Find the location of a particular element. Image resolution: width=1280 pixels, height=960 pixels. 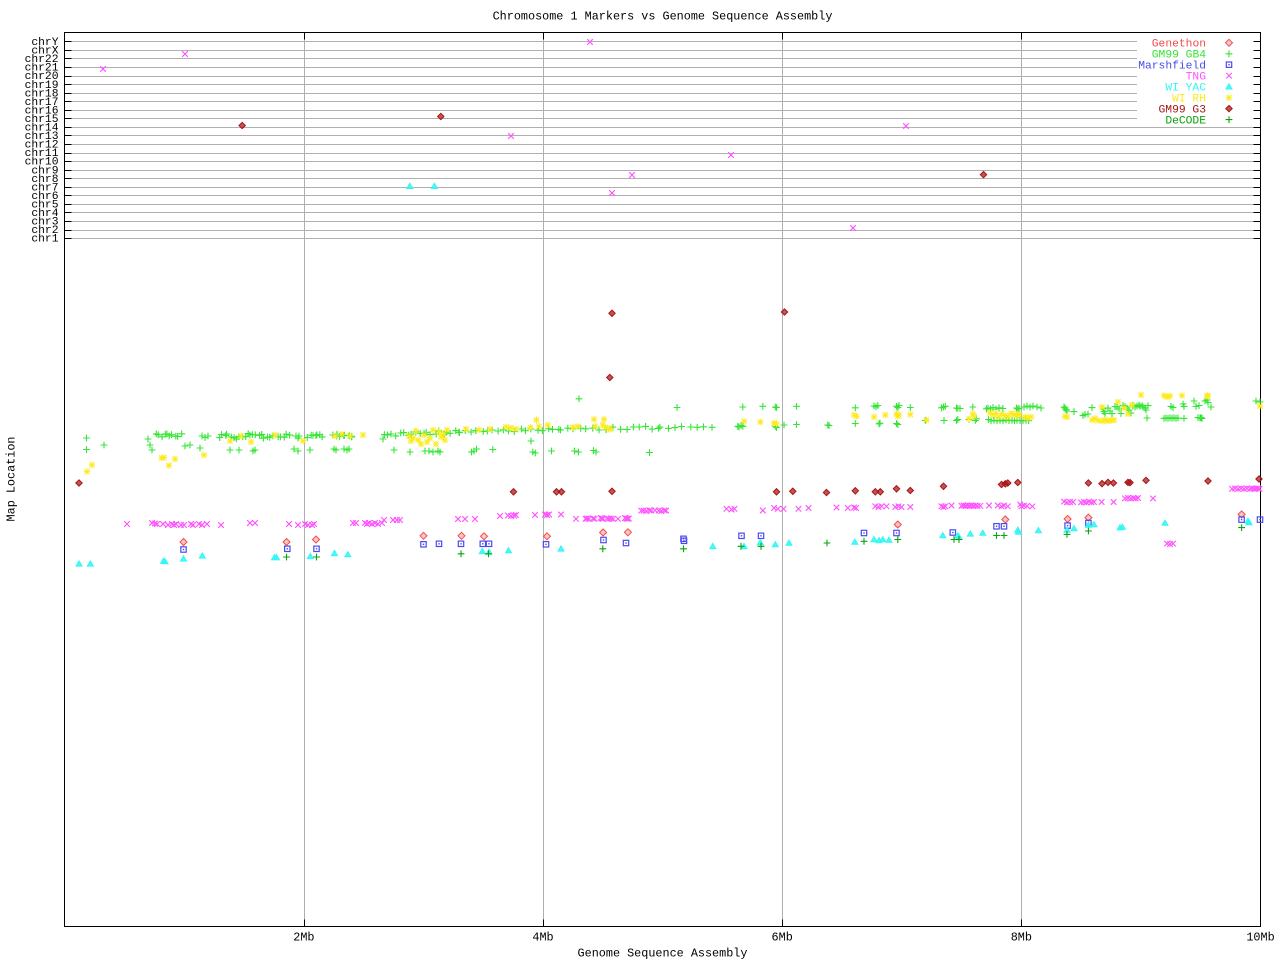

svg-text: Marshfield is located at coordinates (1172, 67).